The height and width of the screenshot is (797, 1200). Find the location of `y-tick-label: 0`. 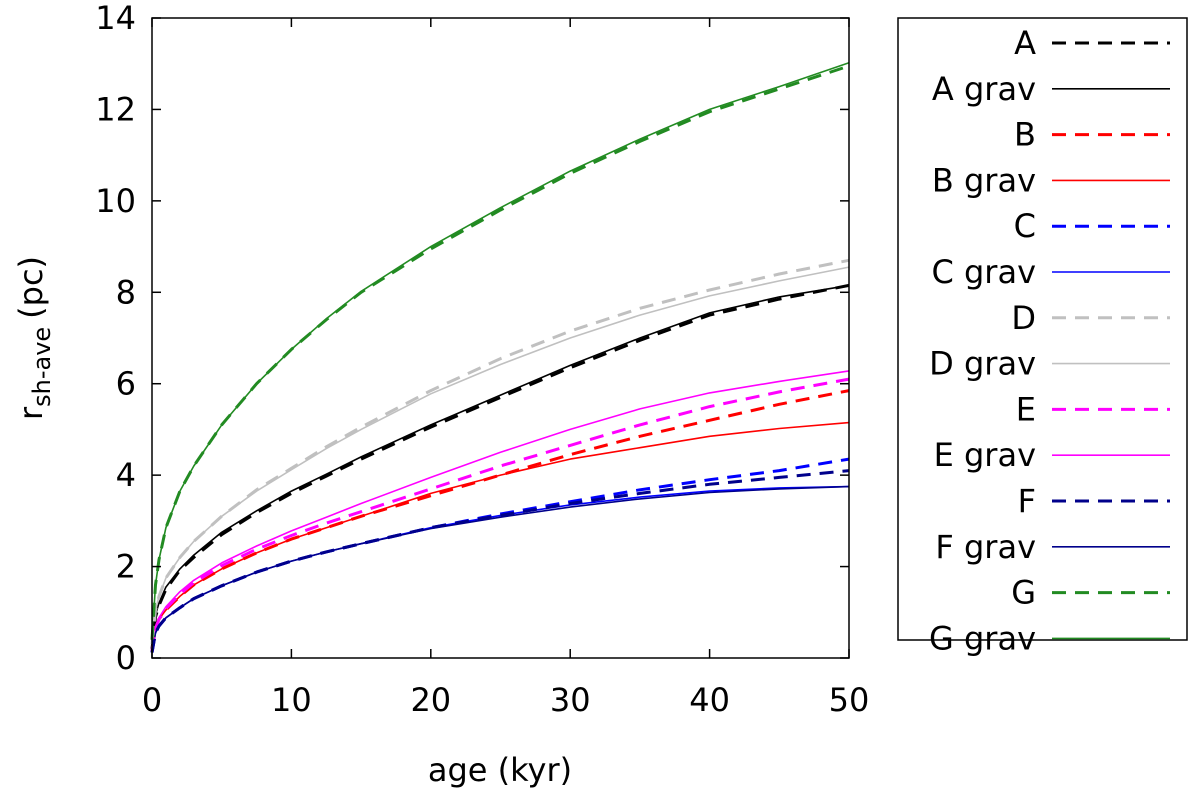

y-tick-label: 0 is located at coordinates (126, 658).